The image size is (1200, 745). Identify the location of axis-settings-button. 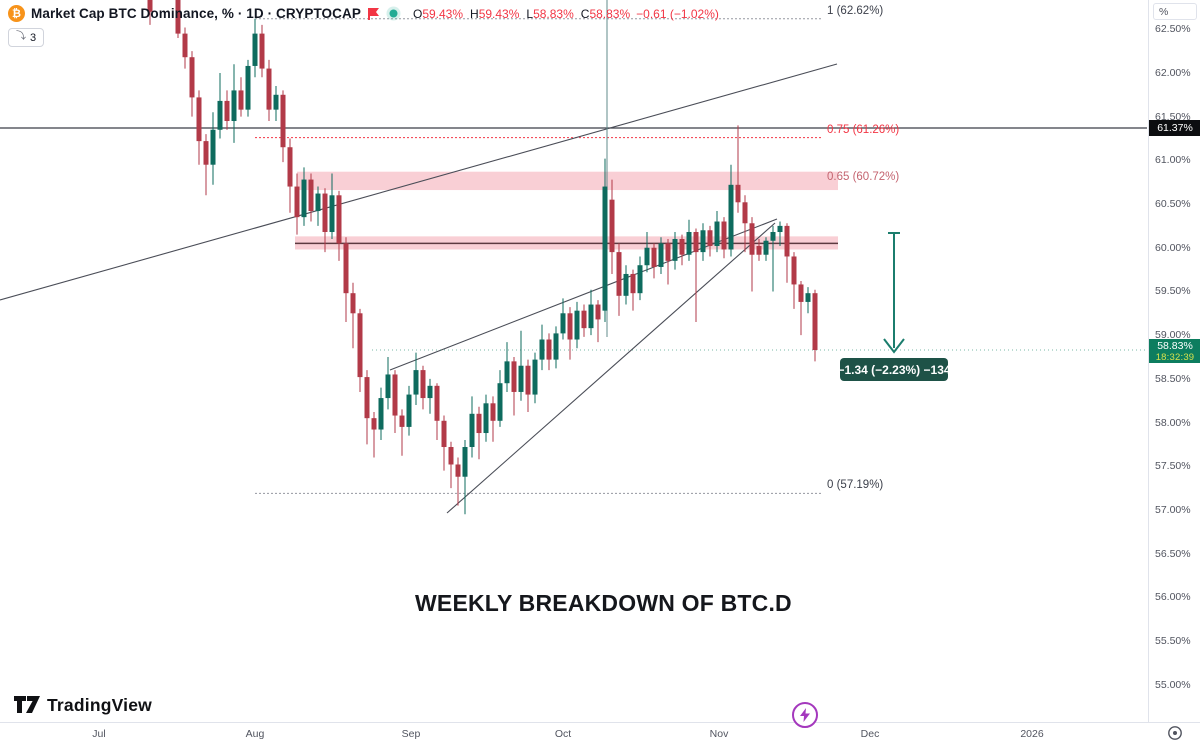
(1175, 733).